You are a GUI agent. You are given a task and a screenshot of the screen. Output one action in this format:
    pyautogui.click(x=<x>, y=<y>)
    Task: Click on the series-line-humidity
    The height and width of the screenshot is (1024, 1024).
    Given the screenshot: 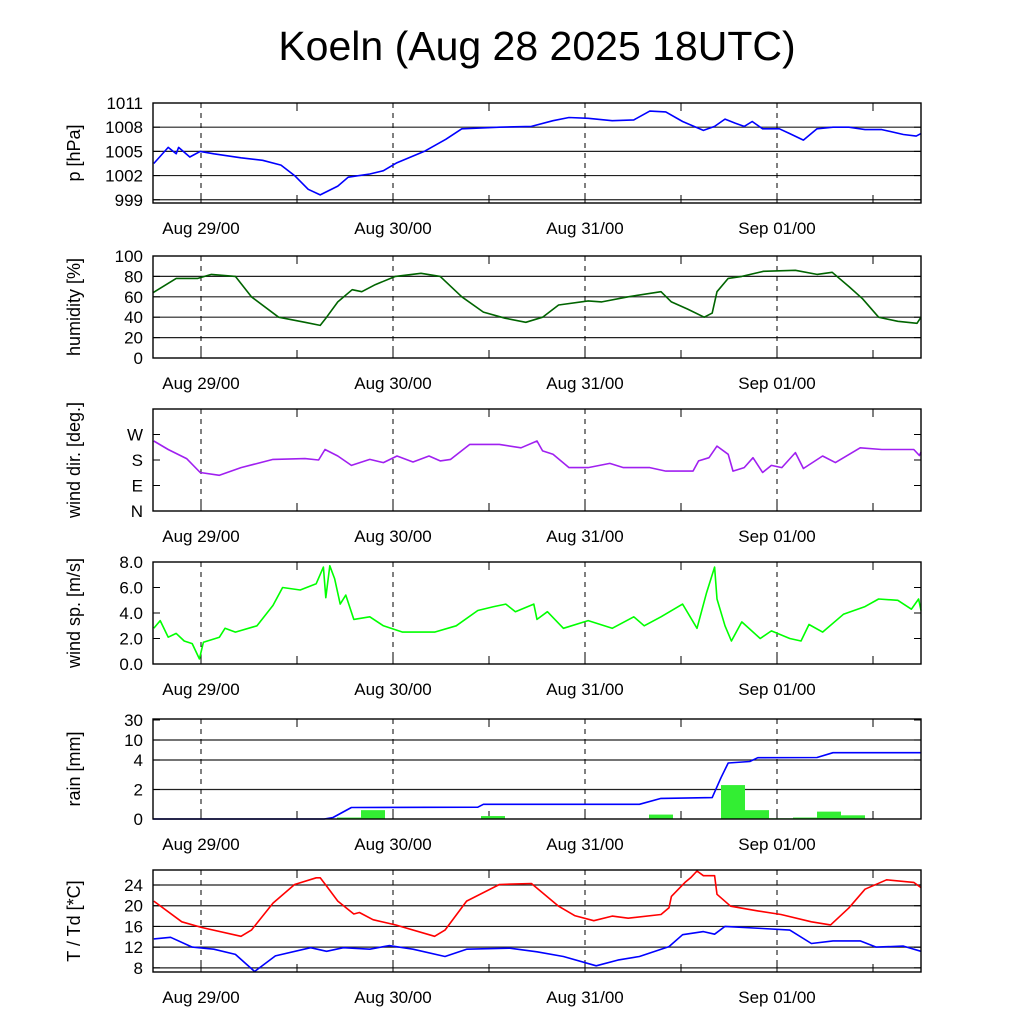 What is the action you would take?
    pyautogui.click(x=537, y=298)
    